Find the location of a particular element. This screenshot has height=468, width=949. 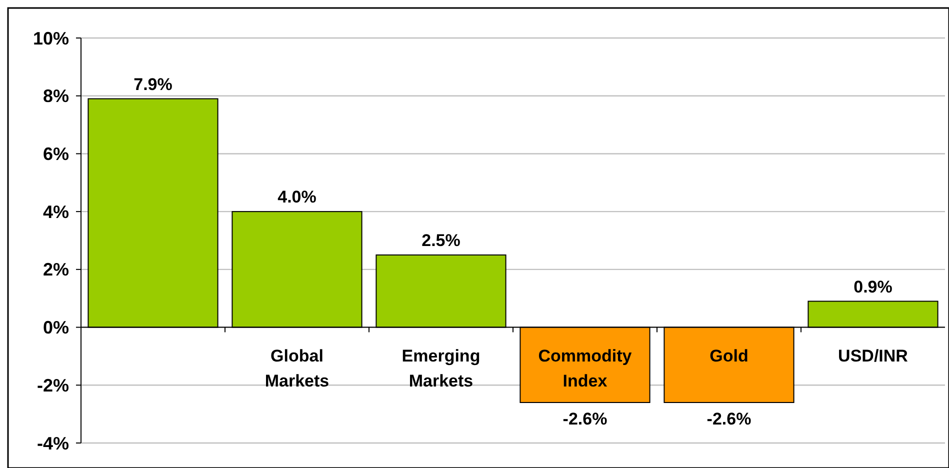

data-label: 2.5% is located at coordinates (441, 240).